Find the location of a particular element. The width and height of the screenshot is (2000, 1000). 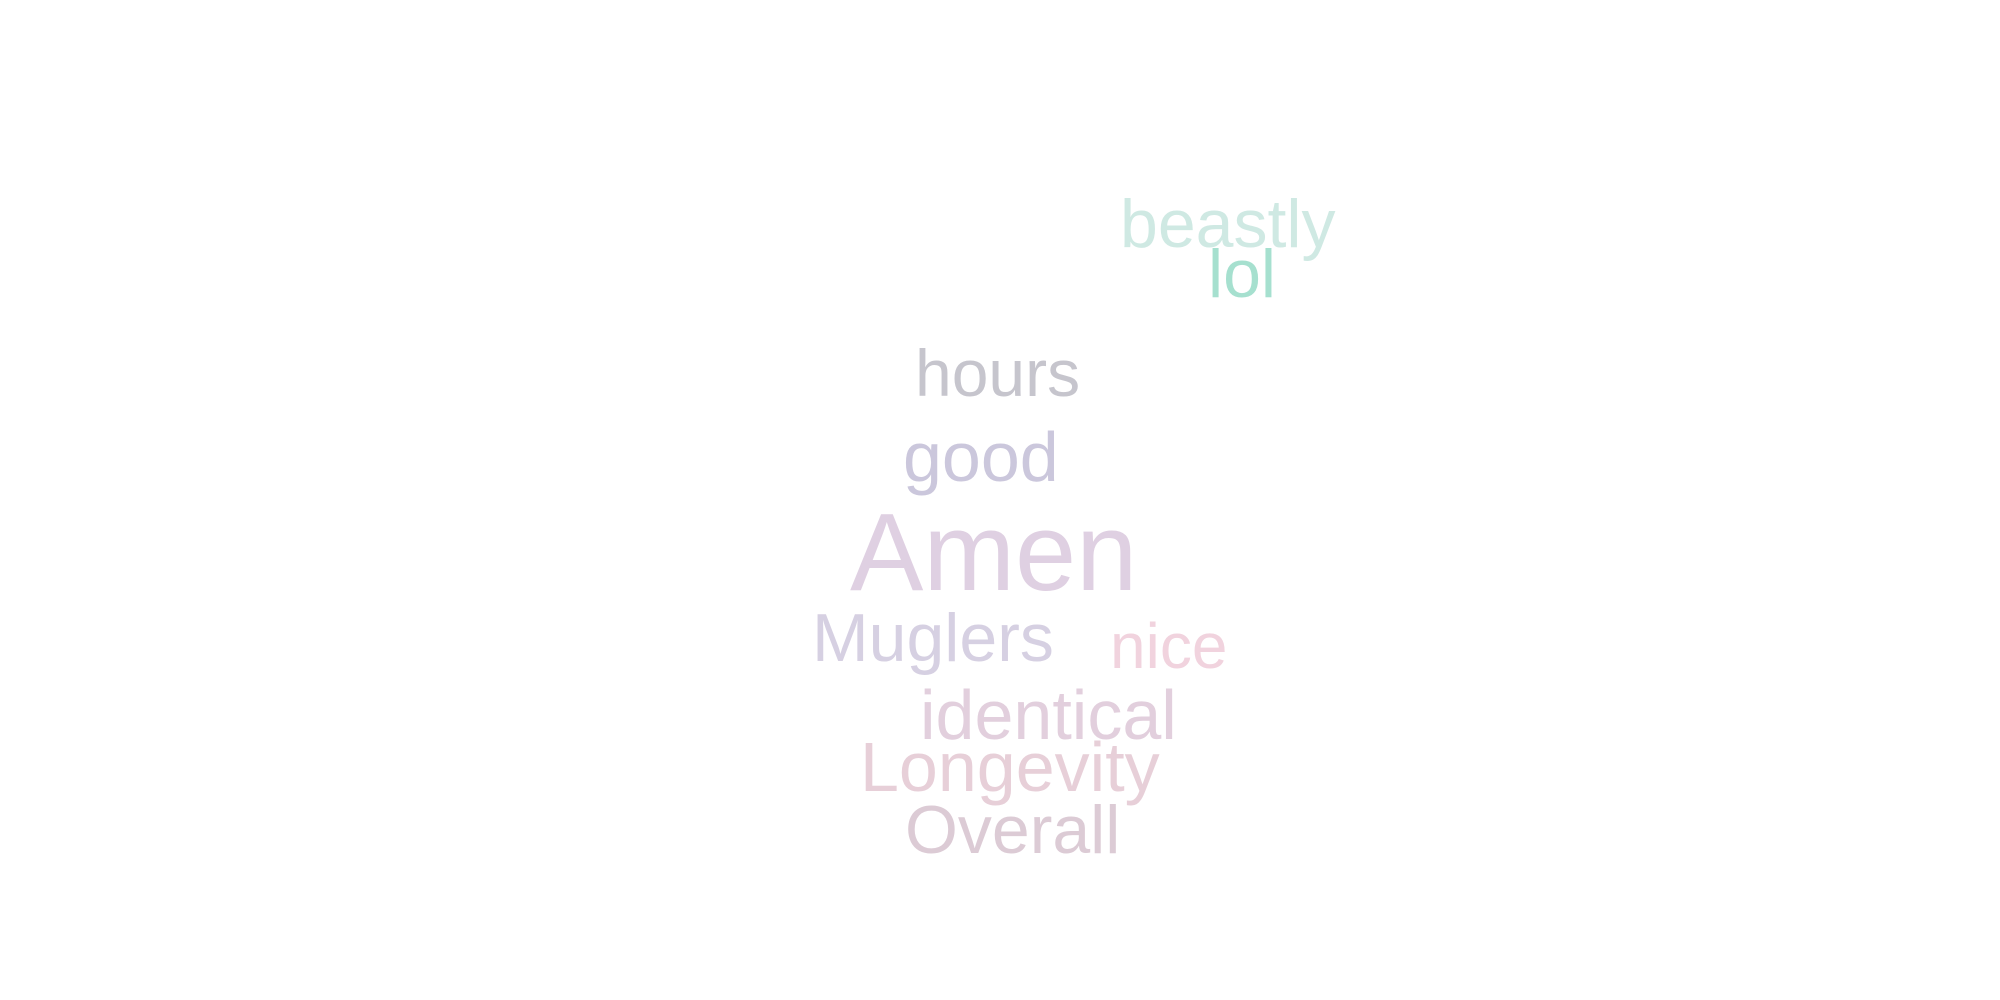

word-beastly: beastly is located at coordinates (1228, 224).